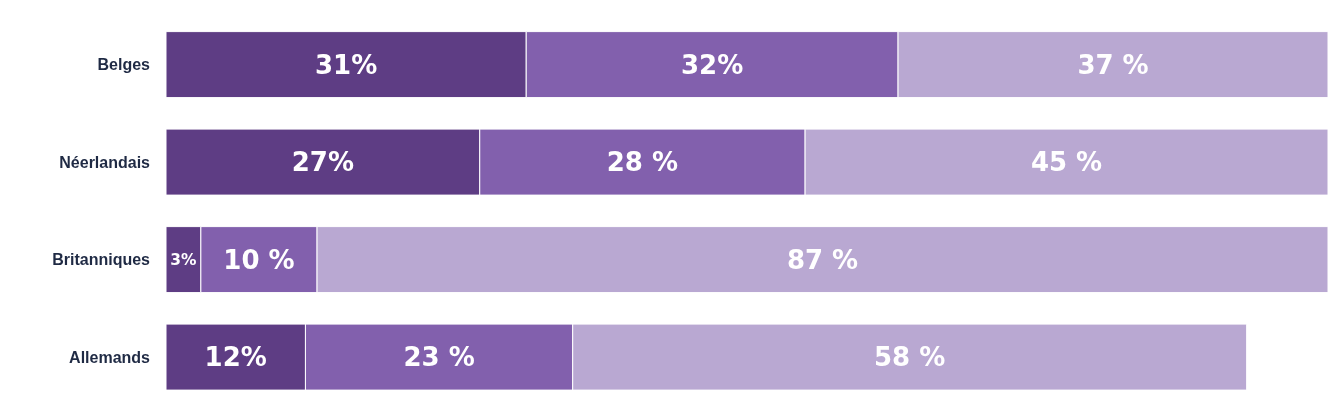 This screenshot has width=1336, height=414. What do you see at coordinates (1113, 64) in the screenshot?
I see `data-label: 37 %` at bounding box center [1113, 64].